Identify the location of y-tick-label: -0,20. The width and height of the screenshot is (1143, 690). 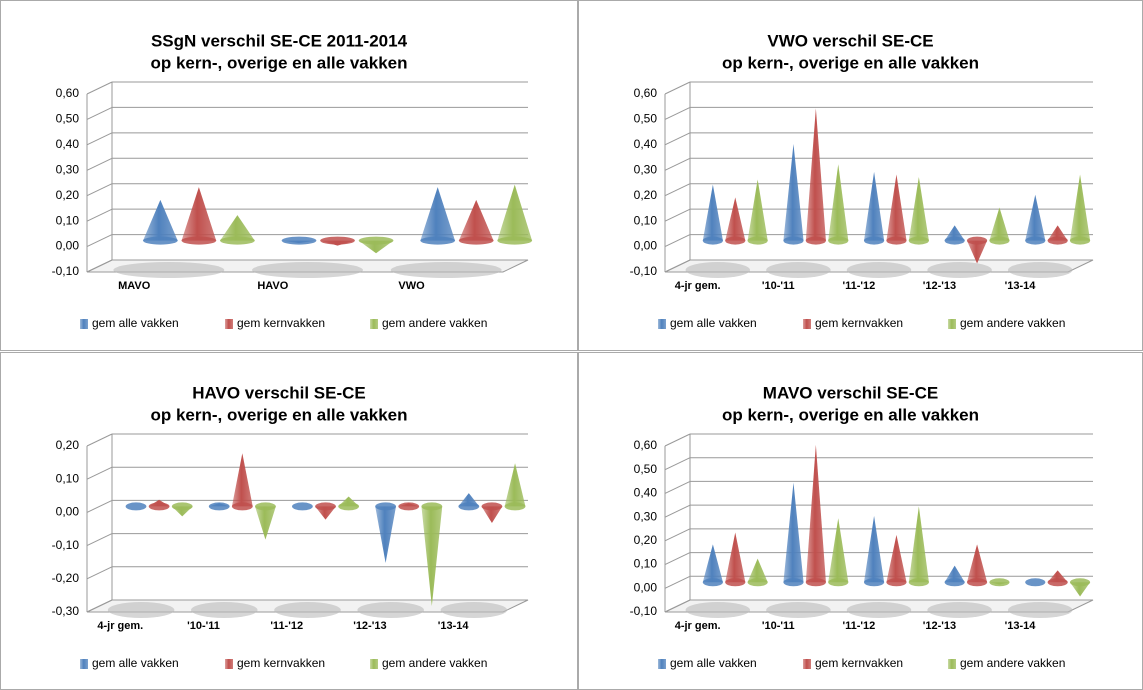
(66, 578).